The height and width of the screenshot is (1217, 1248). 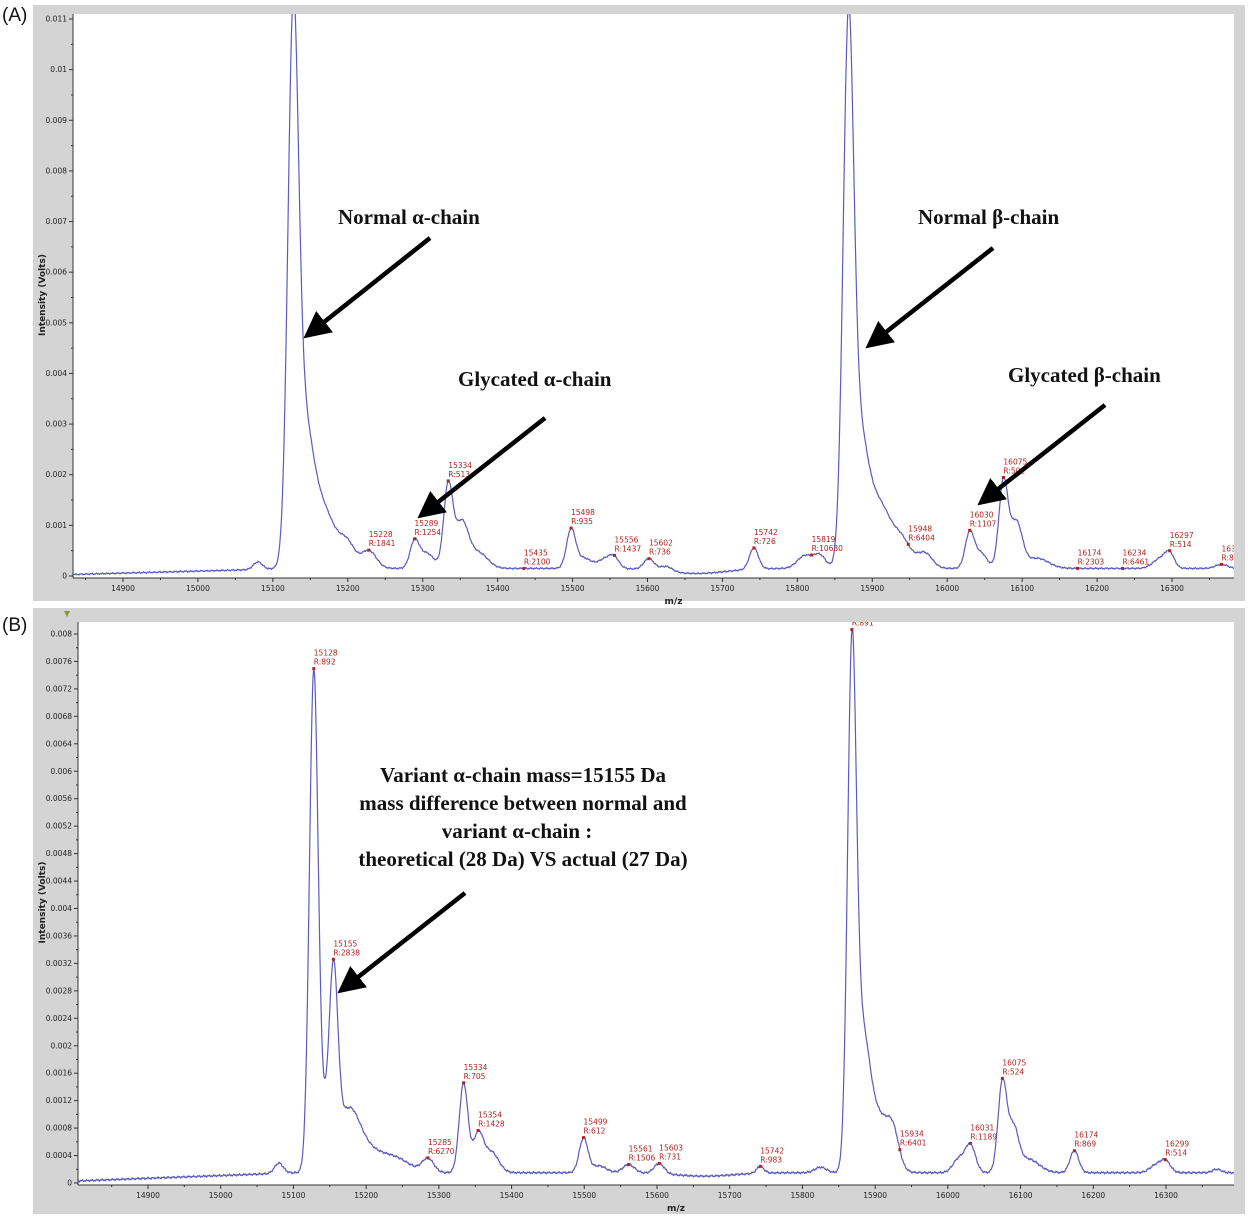 What do you see at coordinates (148, 1195) in the screenshot?
I see `x-tick-label: 14900` at bounding box center [148, 1195].